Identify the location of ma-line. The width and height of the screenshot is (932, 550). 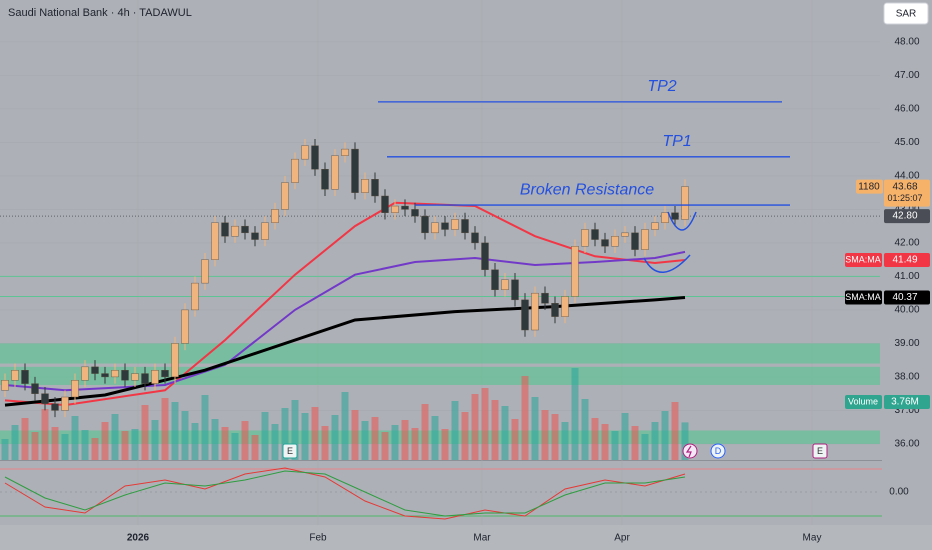
(345, 351).